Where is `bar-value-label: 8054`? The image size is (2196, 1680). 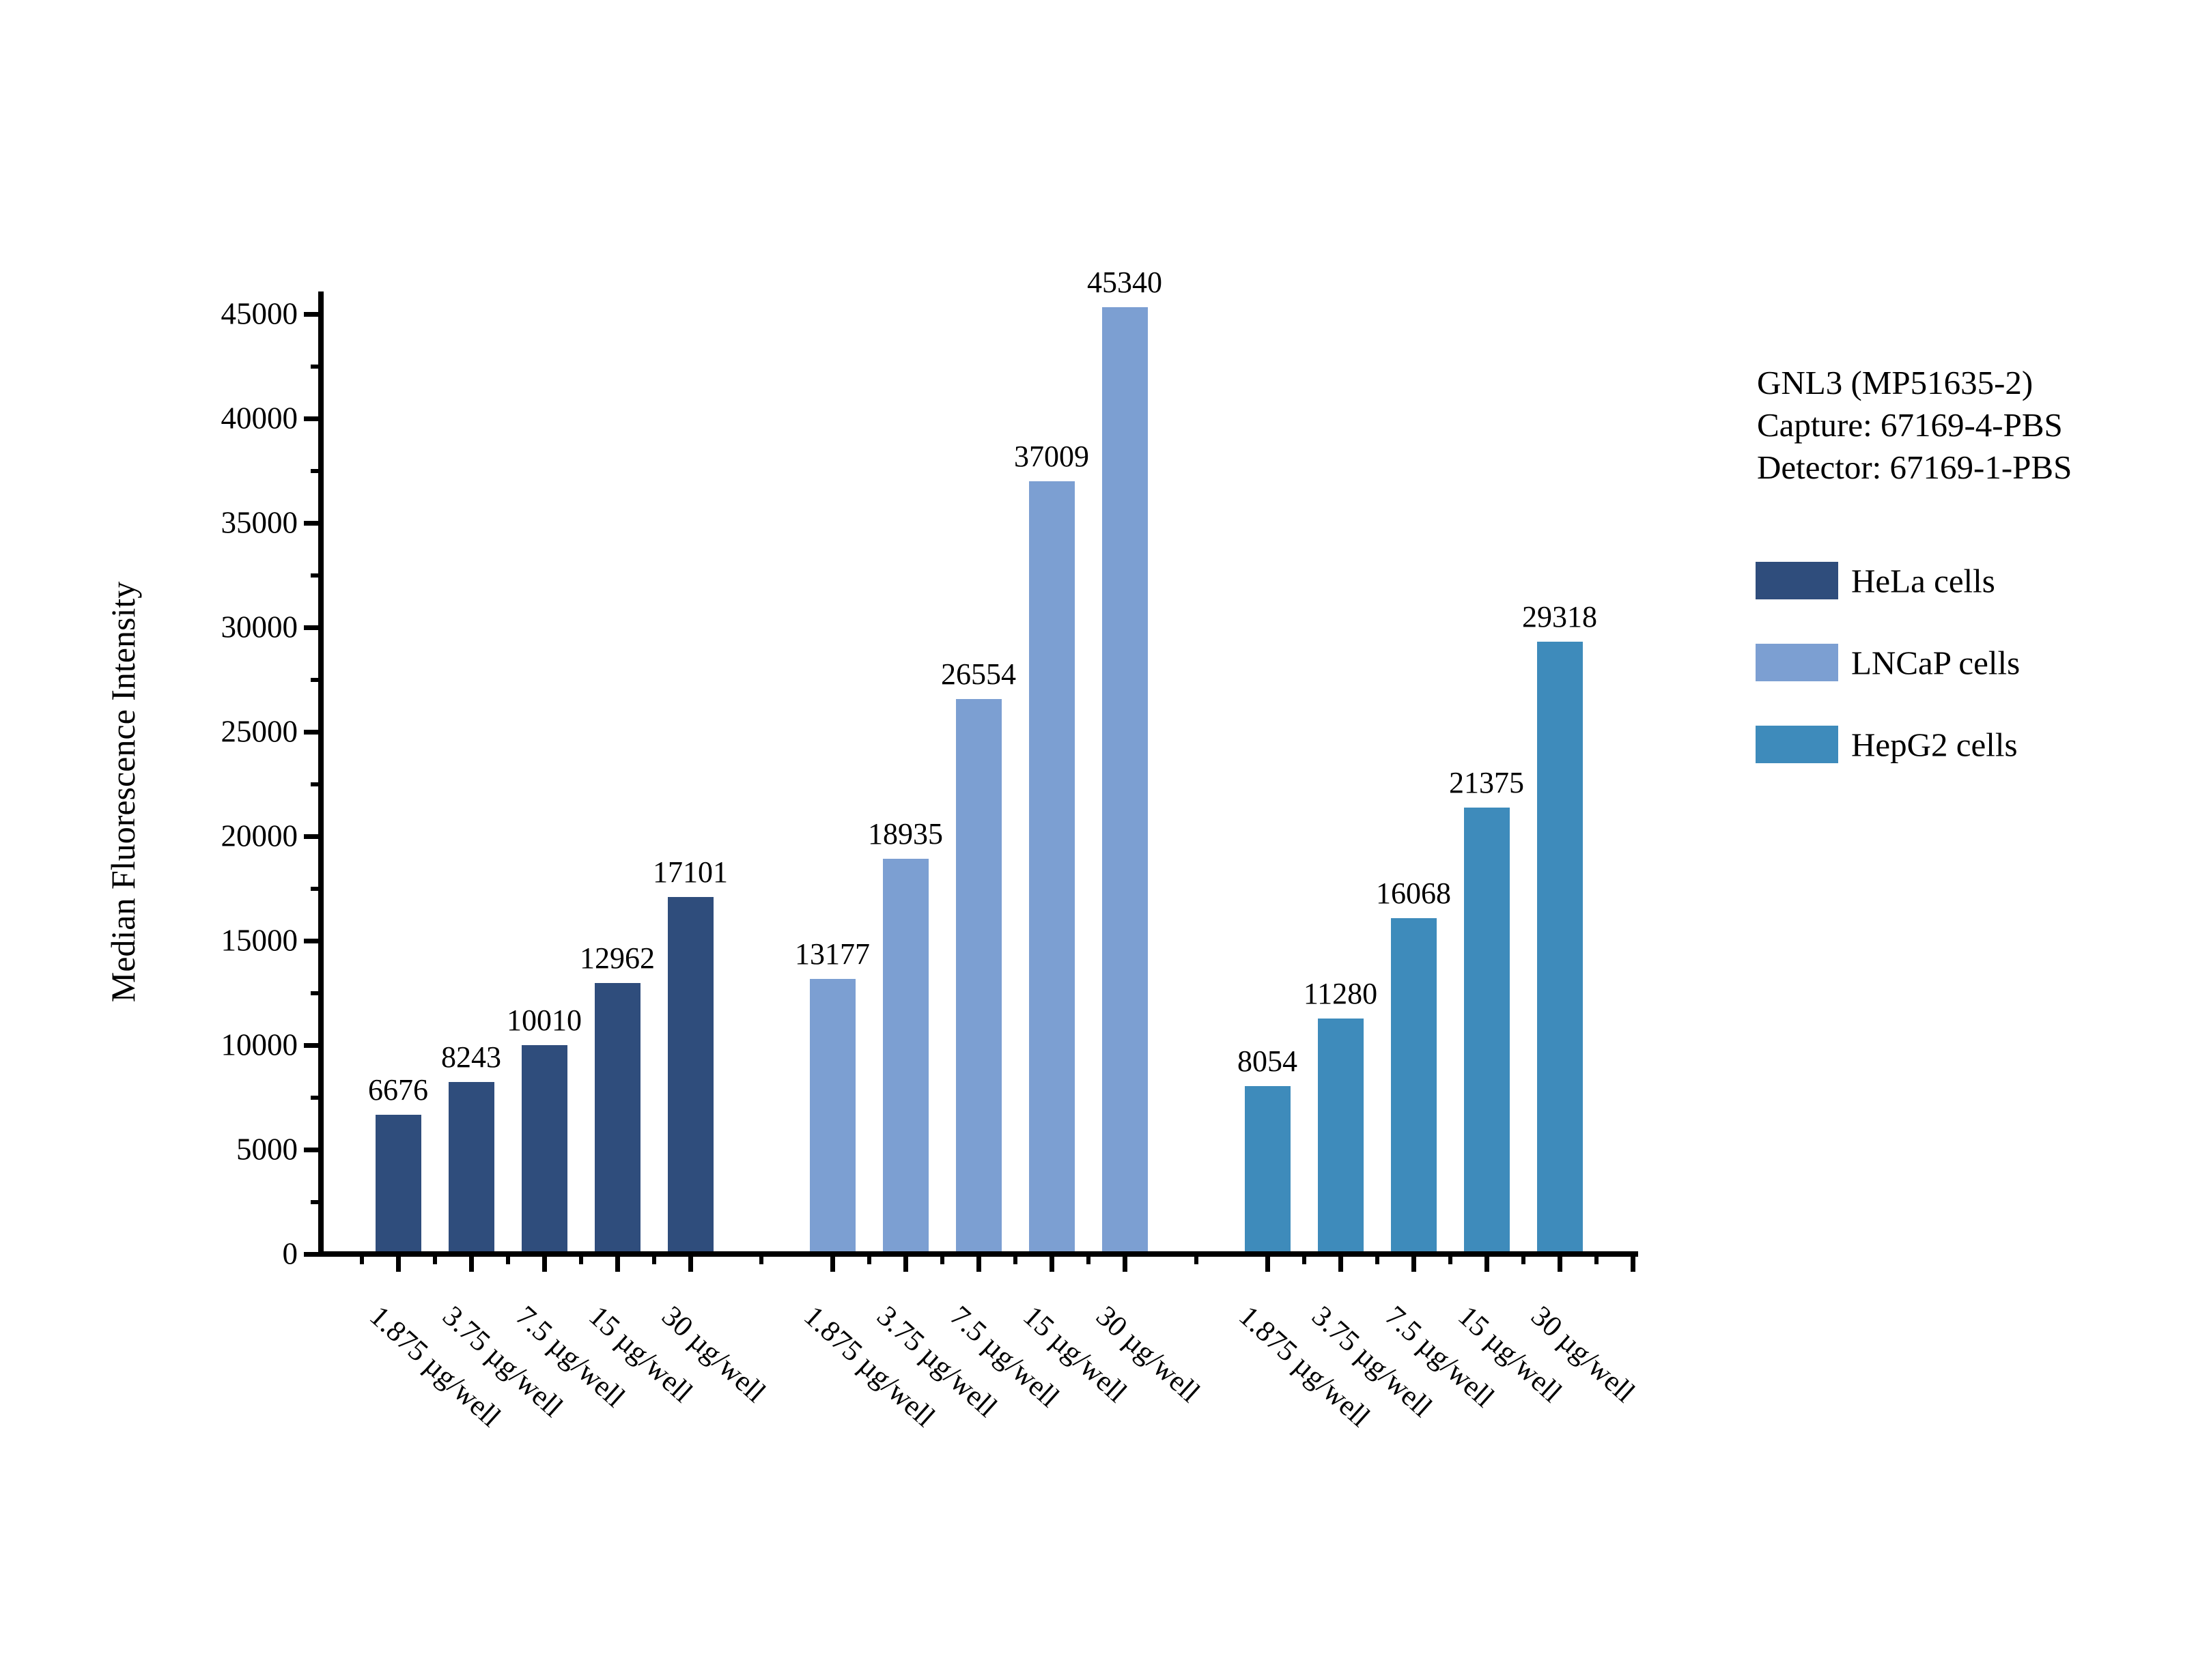
bar-value-label: 8054 is located at coordinates (1267, 1061).